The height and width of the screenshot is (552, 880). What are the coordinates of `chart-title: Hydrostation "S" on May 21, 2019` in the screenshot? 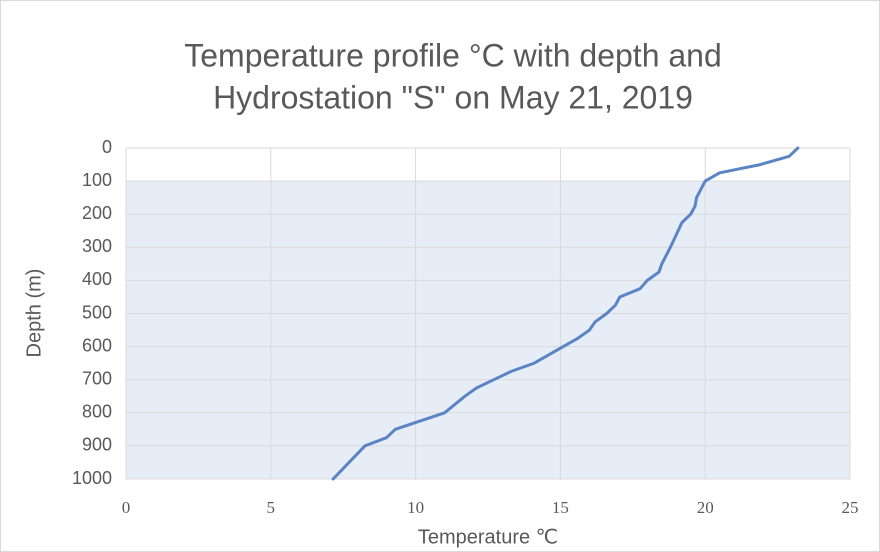 It's located at (453, 97).